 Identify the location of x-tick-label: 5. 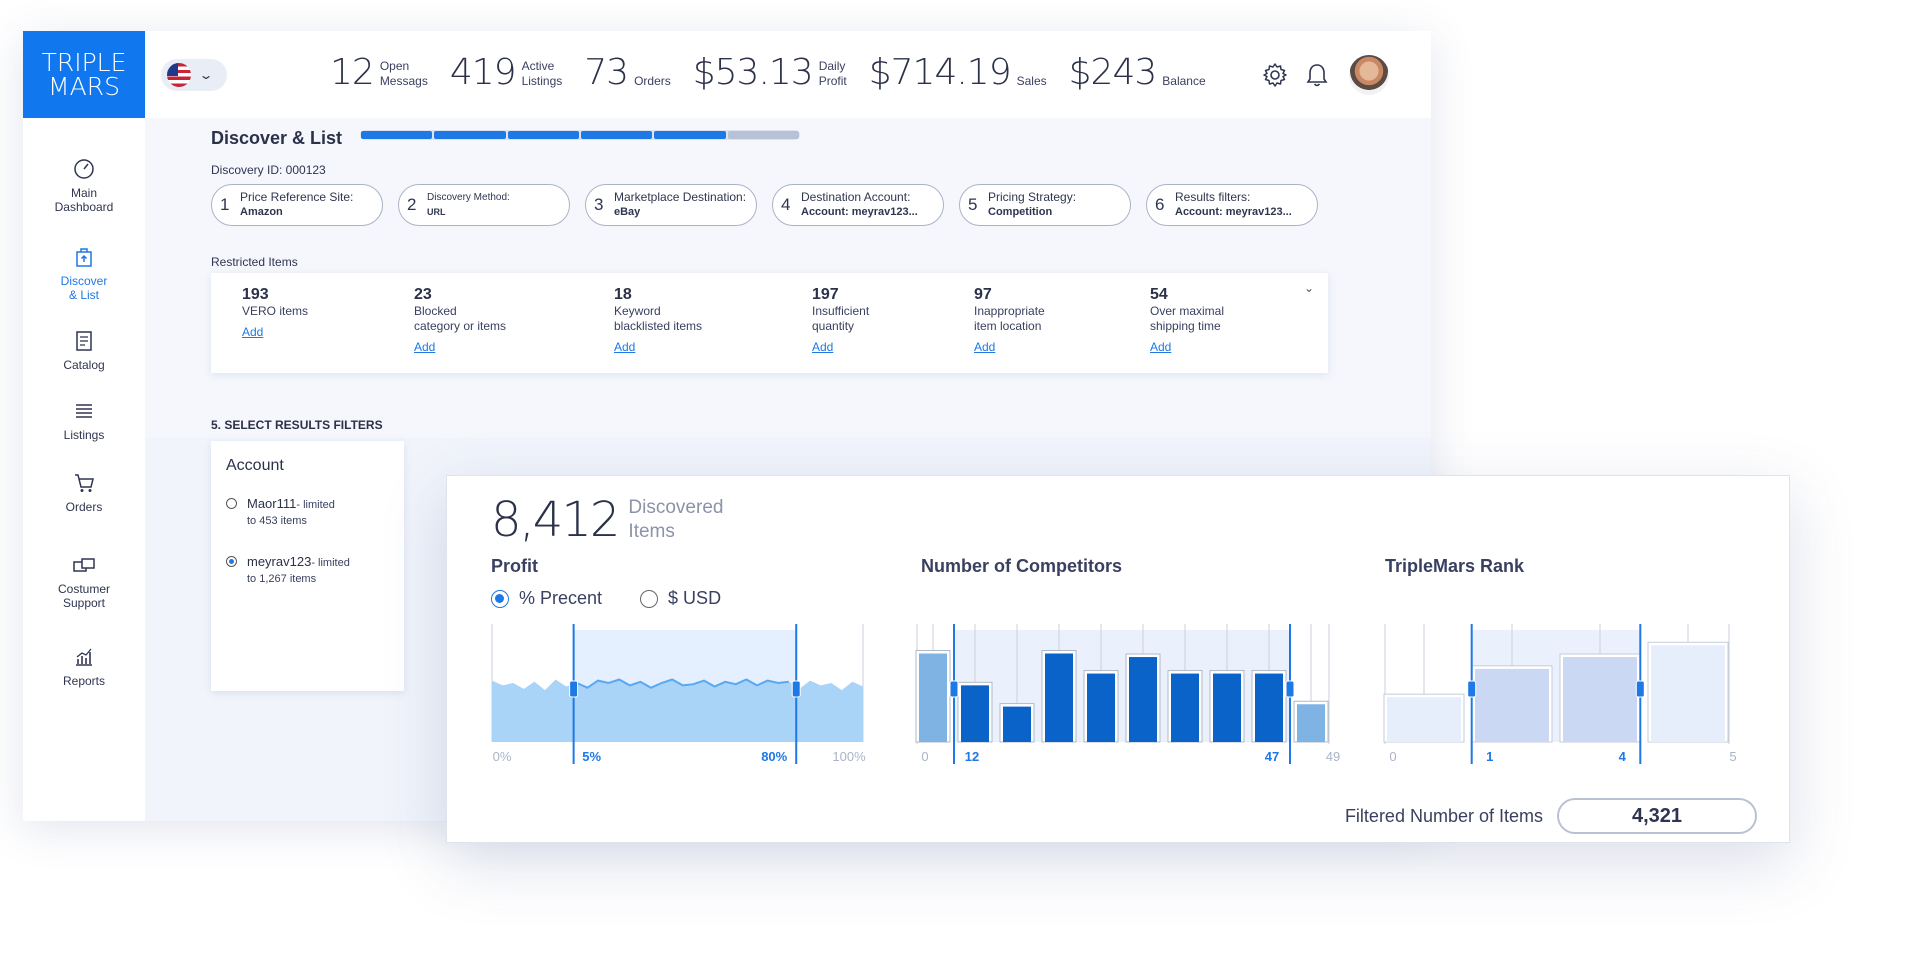
(1732, 756).